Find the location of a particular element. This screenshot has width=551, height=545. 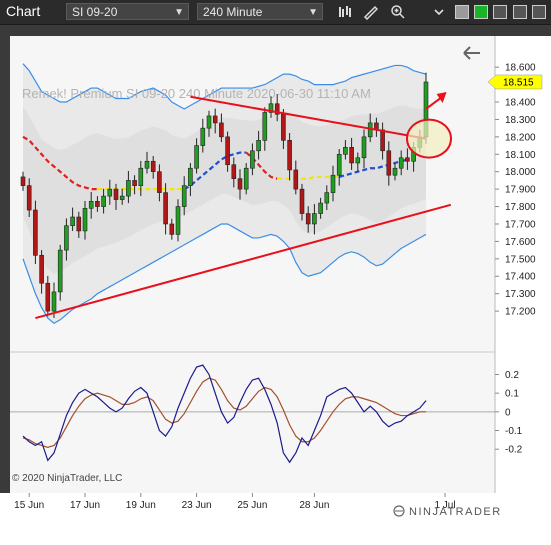

chart-toolbar: Chart SI 09-20 ▼ 240 Minute ▼ is located at coordinates (275, 12).